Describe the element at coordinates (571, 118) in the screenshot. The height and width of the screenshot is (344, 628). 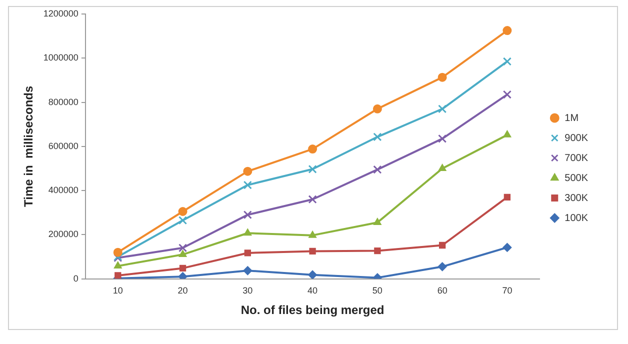
I see `legend-label: 1M` at that location.